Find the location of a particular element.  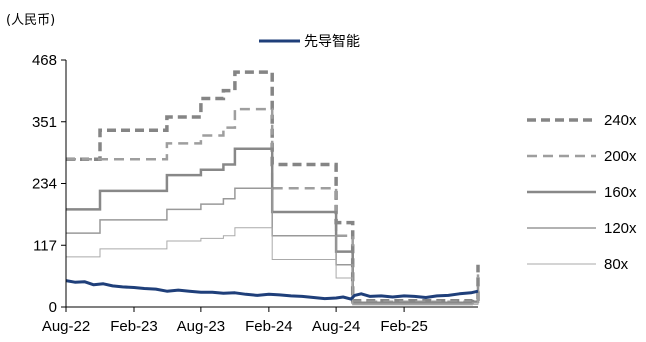

legend-label-120x: 120x is located at coordinates (620, 228).